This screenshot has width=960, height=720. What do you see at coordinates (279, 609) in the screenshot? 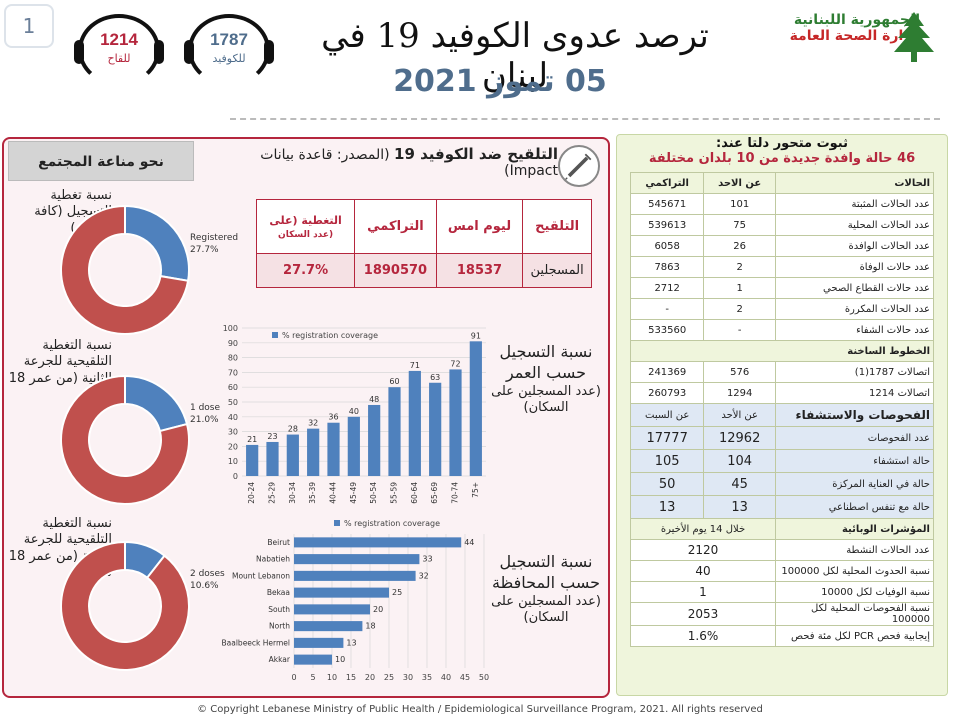
I see `y-tick-label: South` at bounding box center [279, 609].